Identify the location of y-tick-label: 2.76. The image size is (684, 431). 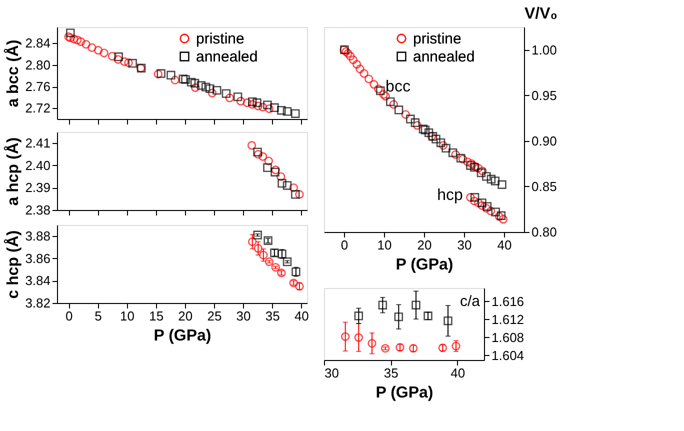
(37, 86).